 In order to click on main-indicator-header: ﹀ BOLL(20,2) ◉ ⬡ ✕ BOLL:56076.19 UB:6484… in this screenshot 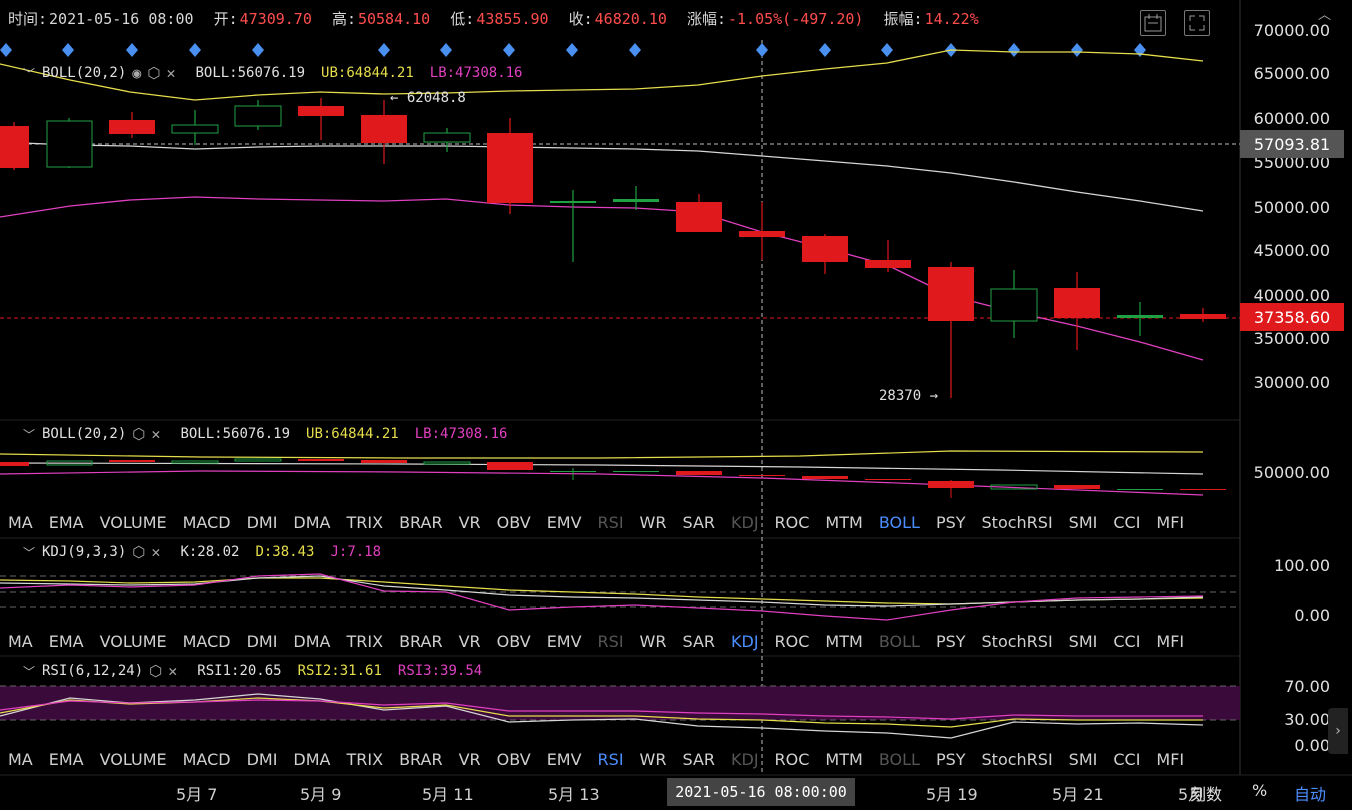, I will do `click(272, 73)`.